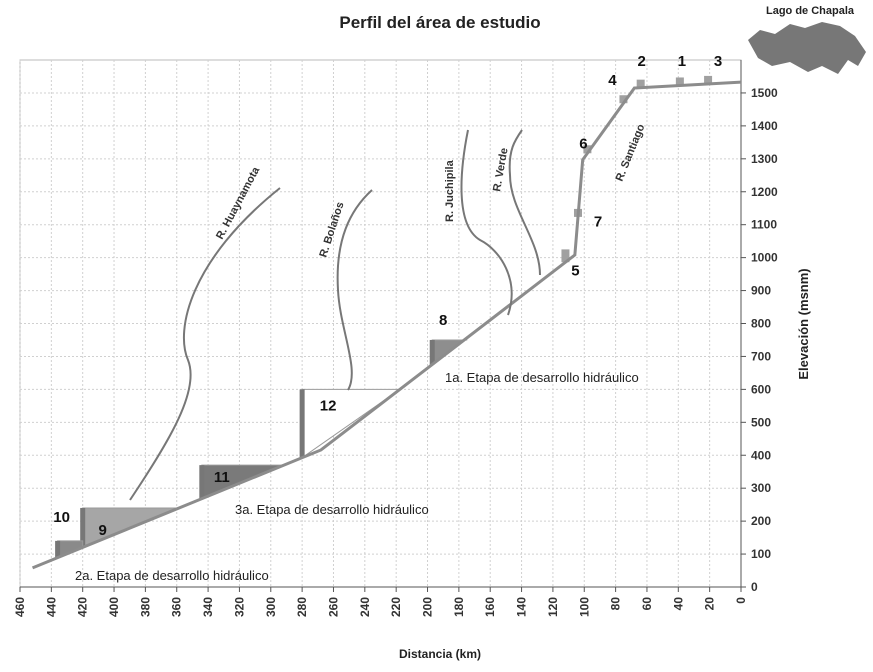  What do you see at coordinates (103, 530) in the screenshot?
I see `dam-label: 9` at bounding box center [103, 530].